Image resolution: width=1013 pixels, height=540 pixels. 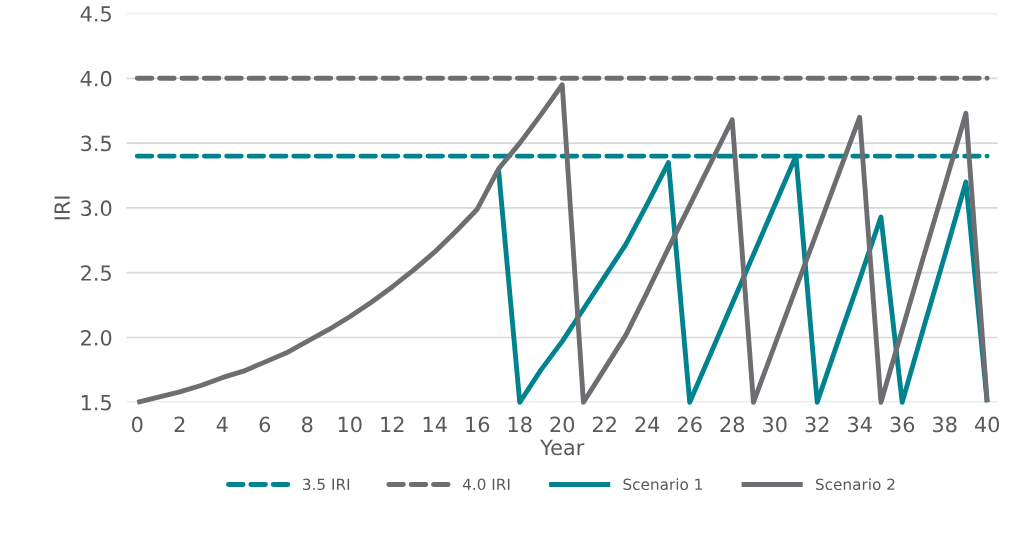 I want to click on x-tick-label: 10, so click(x=350, y=424).